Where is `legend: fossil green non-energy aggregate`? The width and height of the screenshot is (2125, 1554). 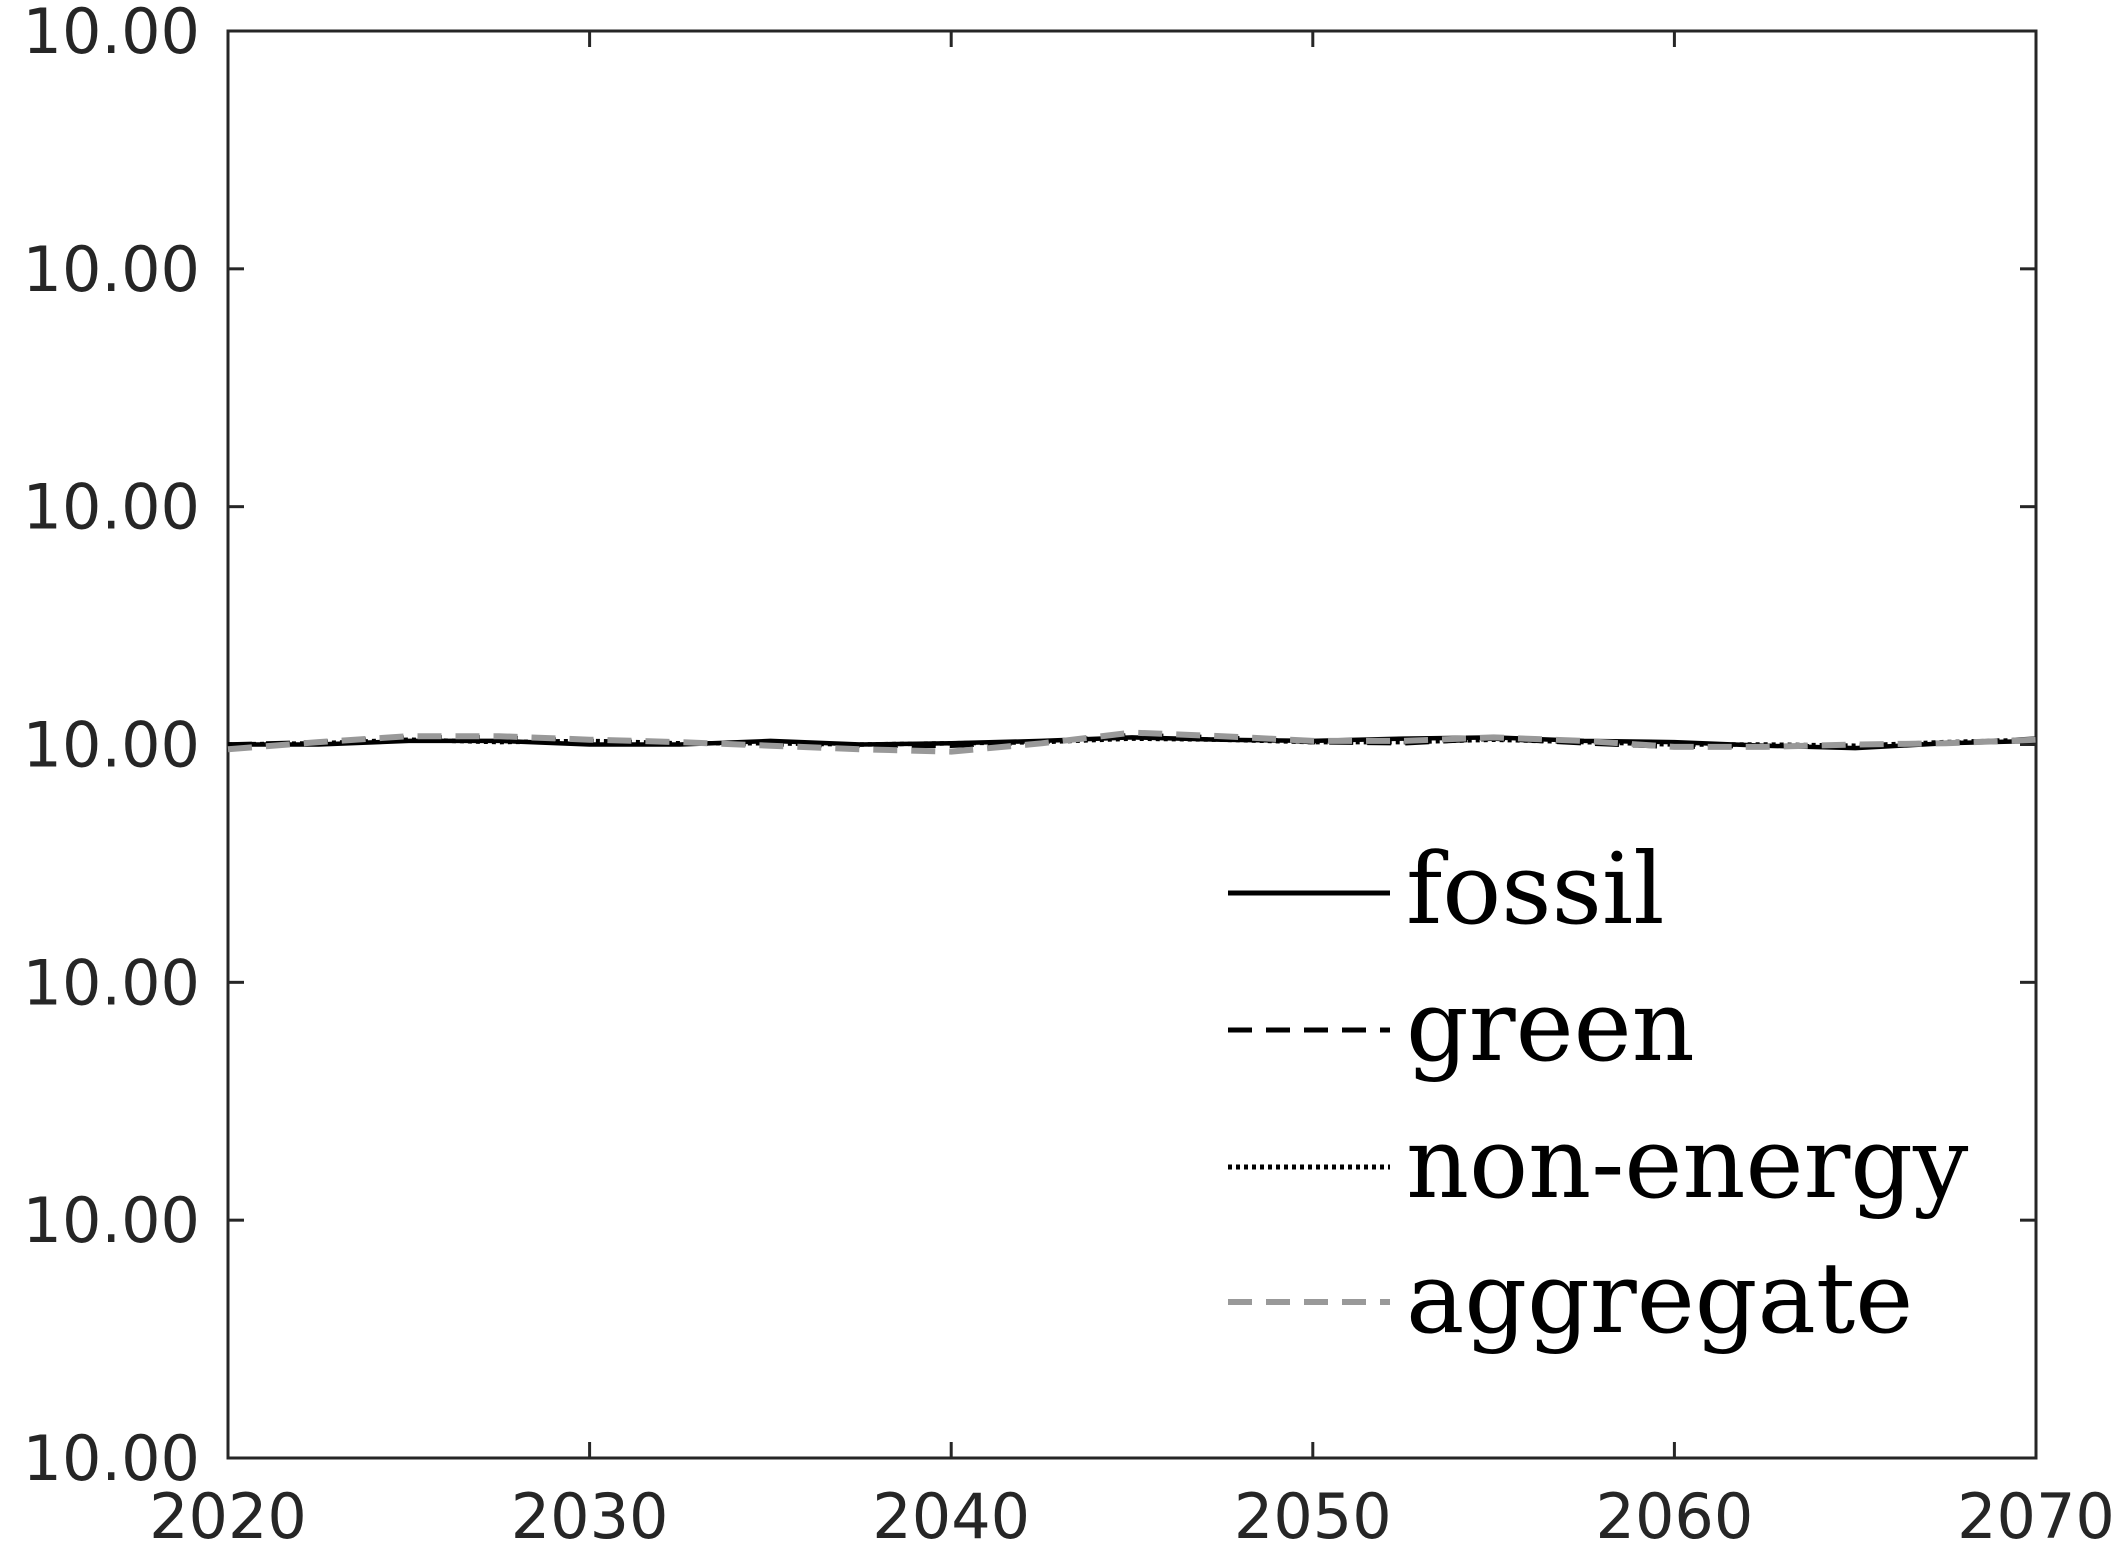
legend: fossil green non-energy aggregate is located at coordinates (1598, 1094).